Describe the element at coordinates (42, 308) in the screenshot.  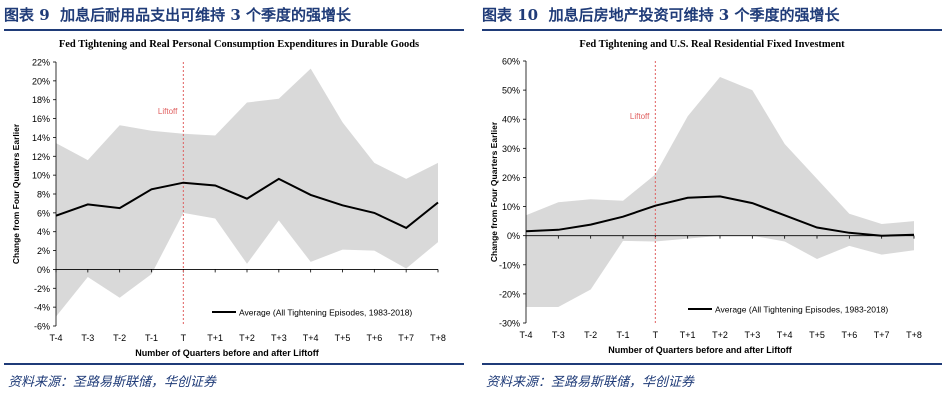
I see `y-tick-label: -4%` at that location.